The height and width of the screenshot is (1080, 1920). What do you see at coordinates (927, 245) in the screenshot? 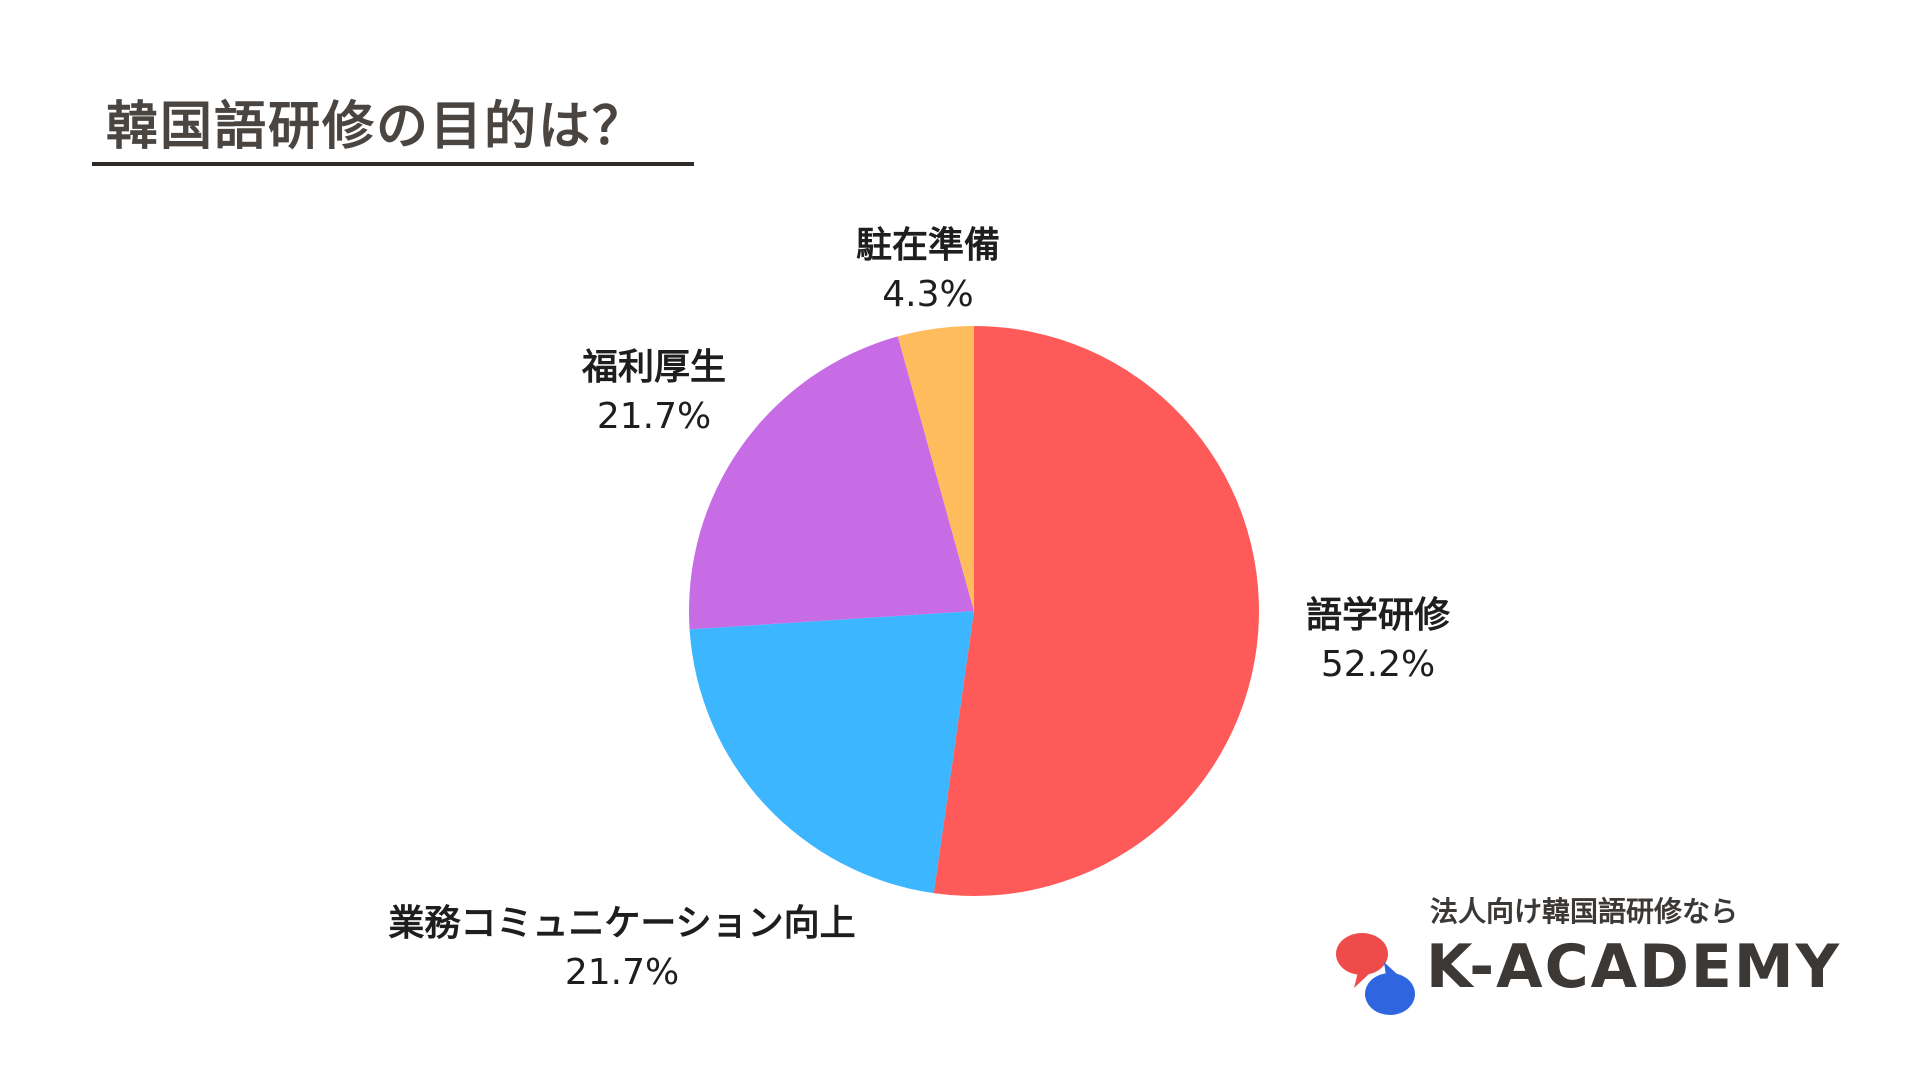
I see `slice-label-name: 駐在準備` at bounding box center [927, 245].